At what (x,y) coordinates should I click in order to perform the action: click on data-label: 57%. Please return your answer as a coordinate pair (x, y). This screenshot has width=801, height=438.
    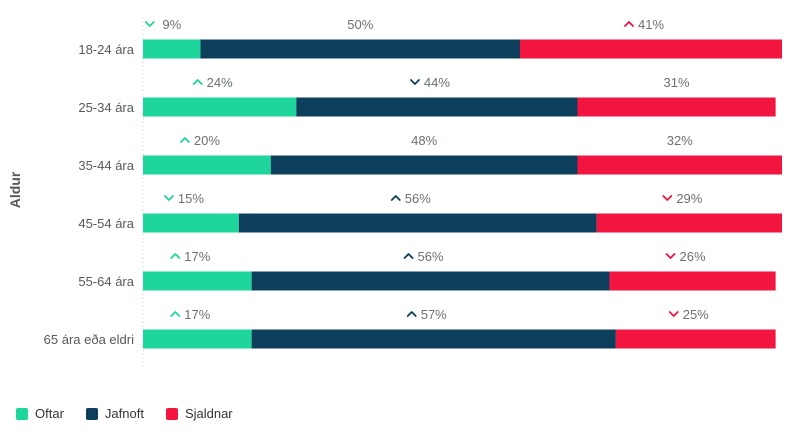
    Looking at the image, I should click on (434, 314).